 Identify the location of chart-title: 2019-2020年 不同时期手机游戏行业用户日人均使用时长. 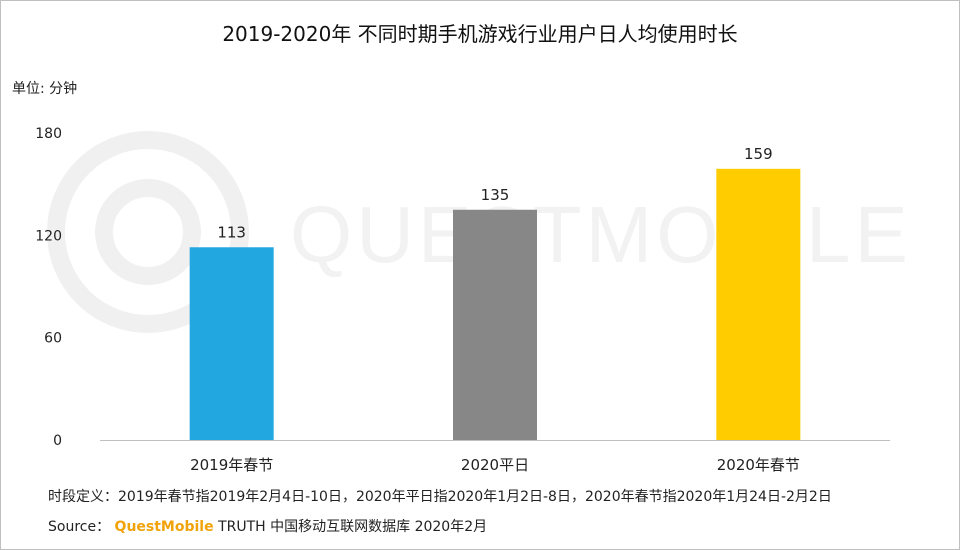
(480, 34).